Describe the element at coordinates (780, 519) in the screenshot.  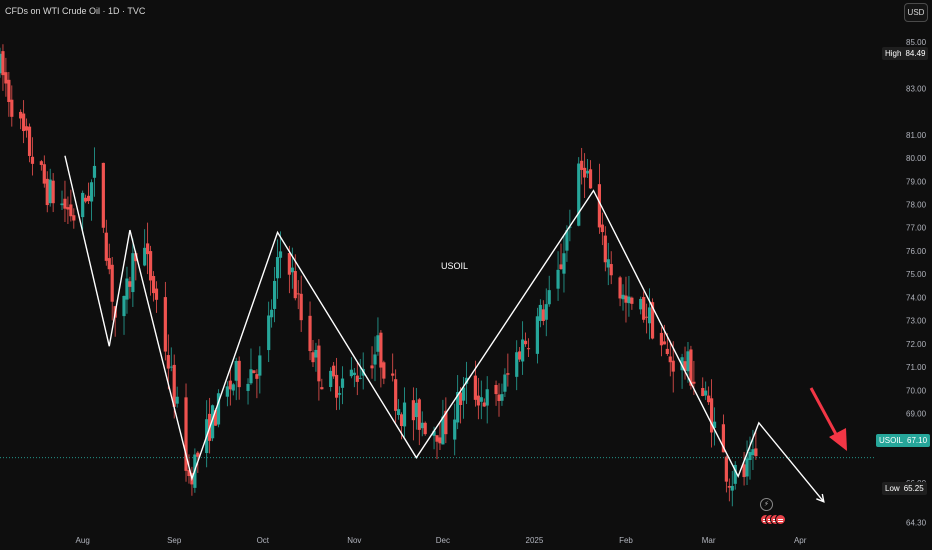
I see `event-icon` at that location.